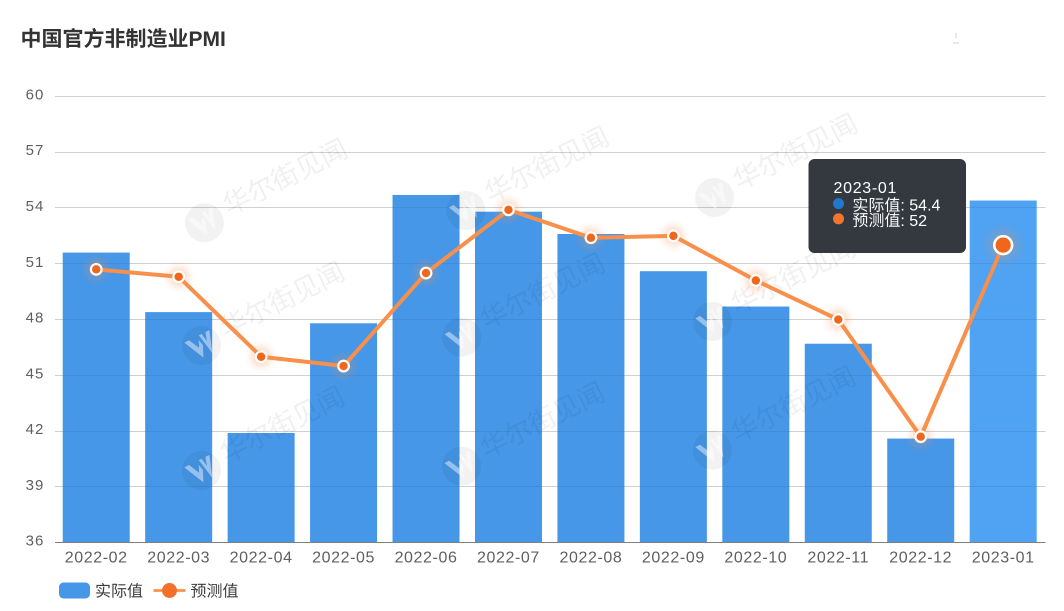 The height and width of the screenshot is (611, 1064). What do you see at coordinates (755, 558) in the screenshot?
I see `svg-text: 2022-10` at bounding box center [755, 558].